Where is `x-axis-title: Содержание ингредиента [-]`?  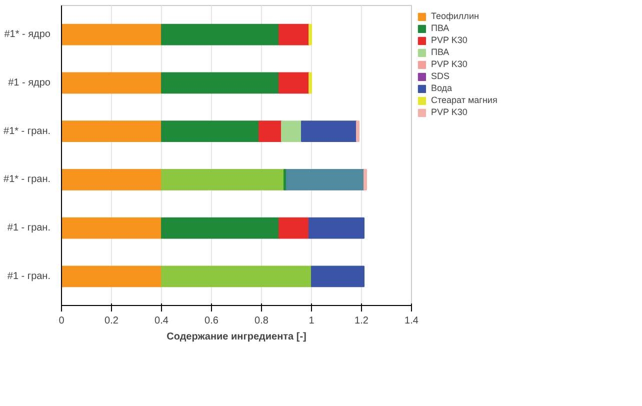 x-axis-title: Содержание ингредиента [-] is located at coordinates (236, 337).